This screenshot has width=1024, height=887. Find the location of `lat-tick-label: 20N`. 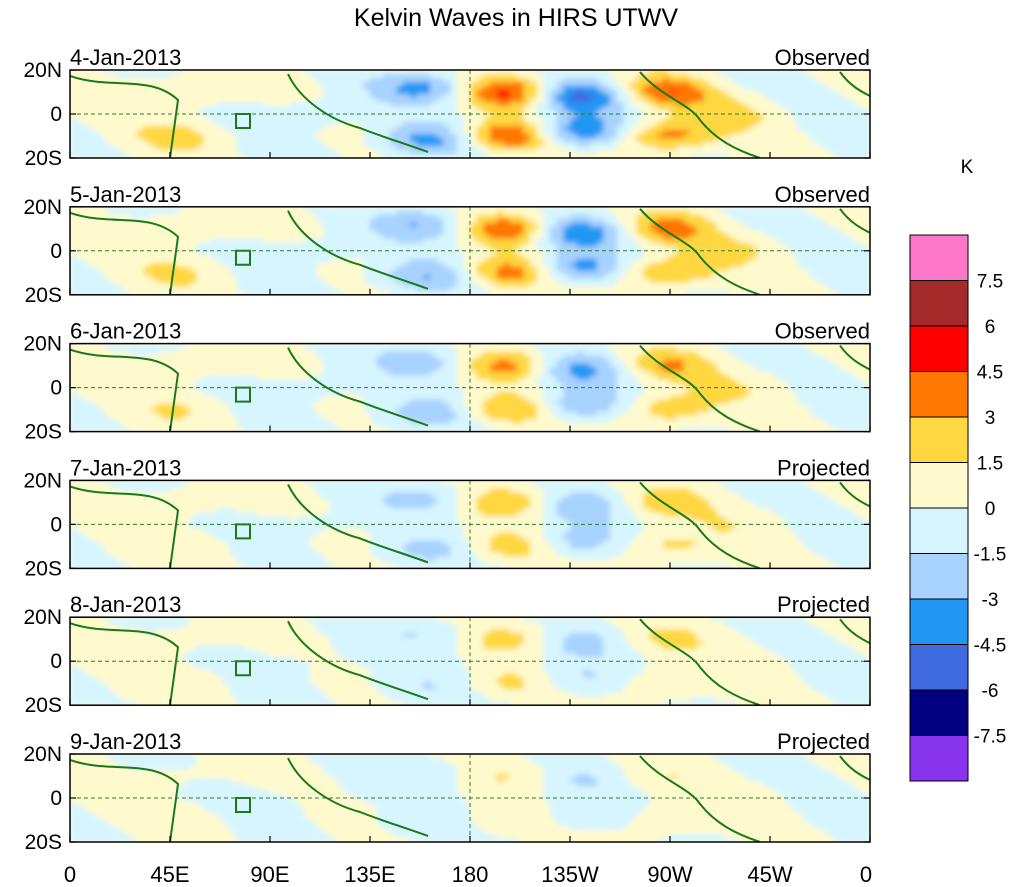

lat-tick-label: 20N is located at coordinates (42, 70).